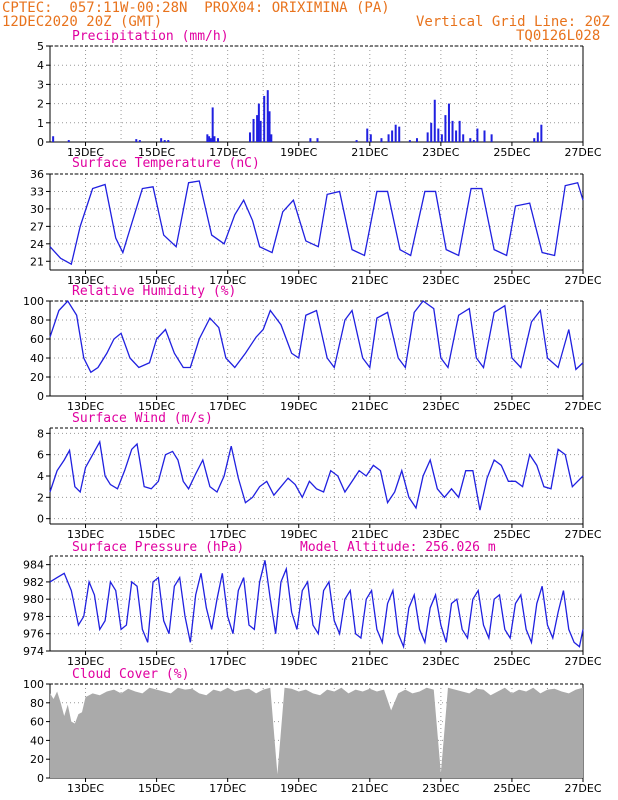 Image resolution: width=618 pixels, height=800 pixels. Describe the element at coordinates (440, 788) in the screenshot. I see `cloud-xtick-label: 23DEC` at that location.